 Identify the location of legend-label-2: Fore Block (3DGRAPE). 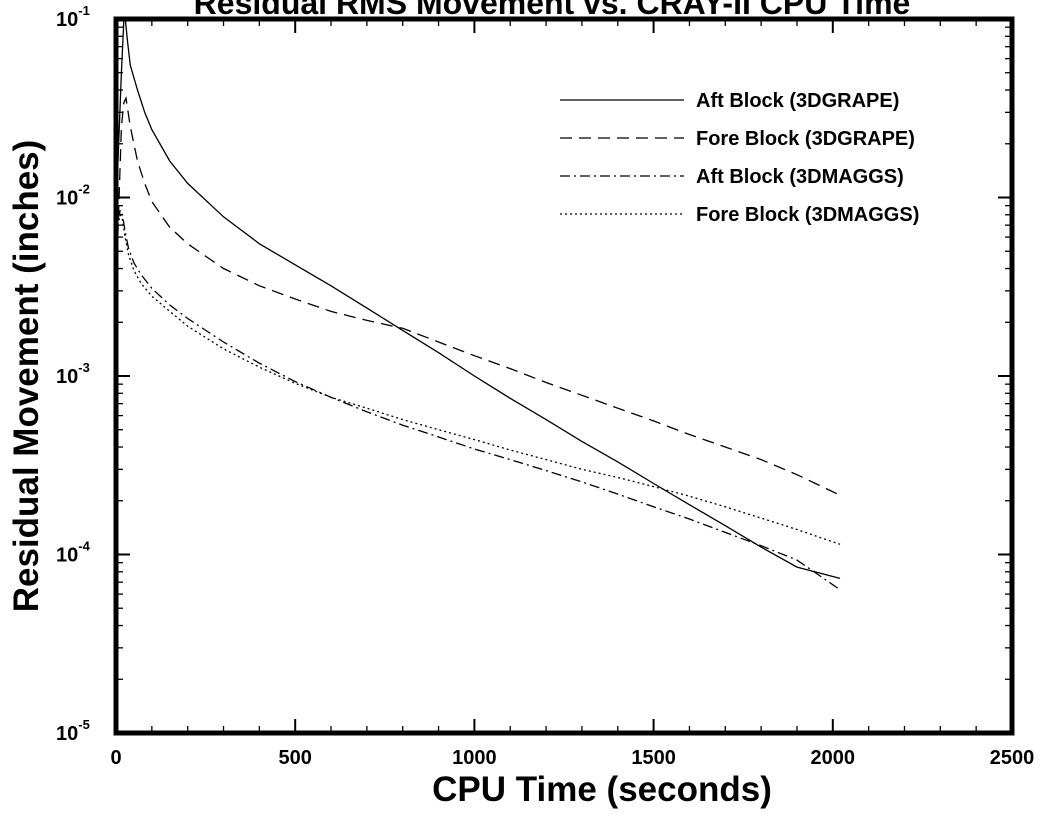
(805, 139).